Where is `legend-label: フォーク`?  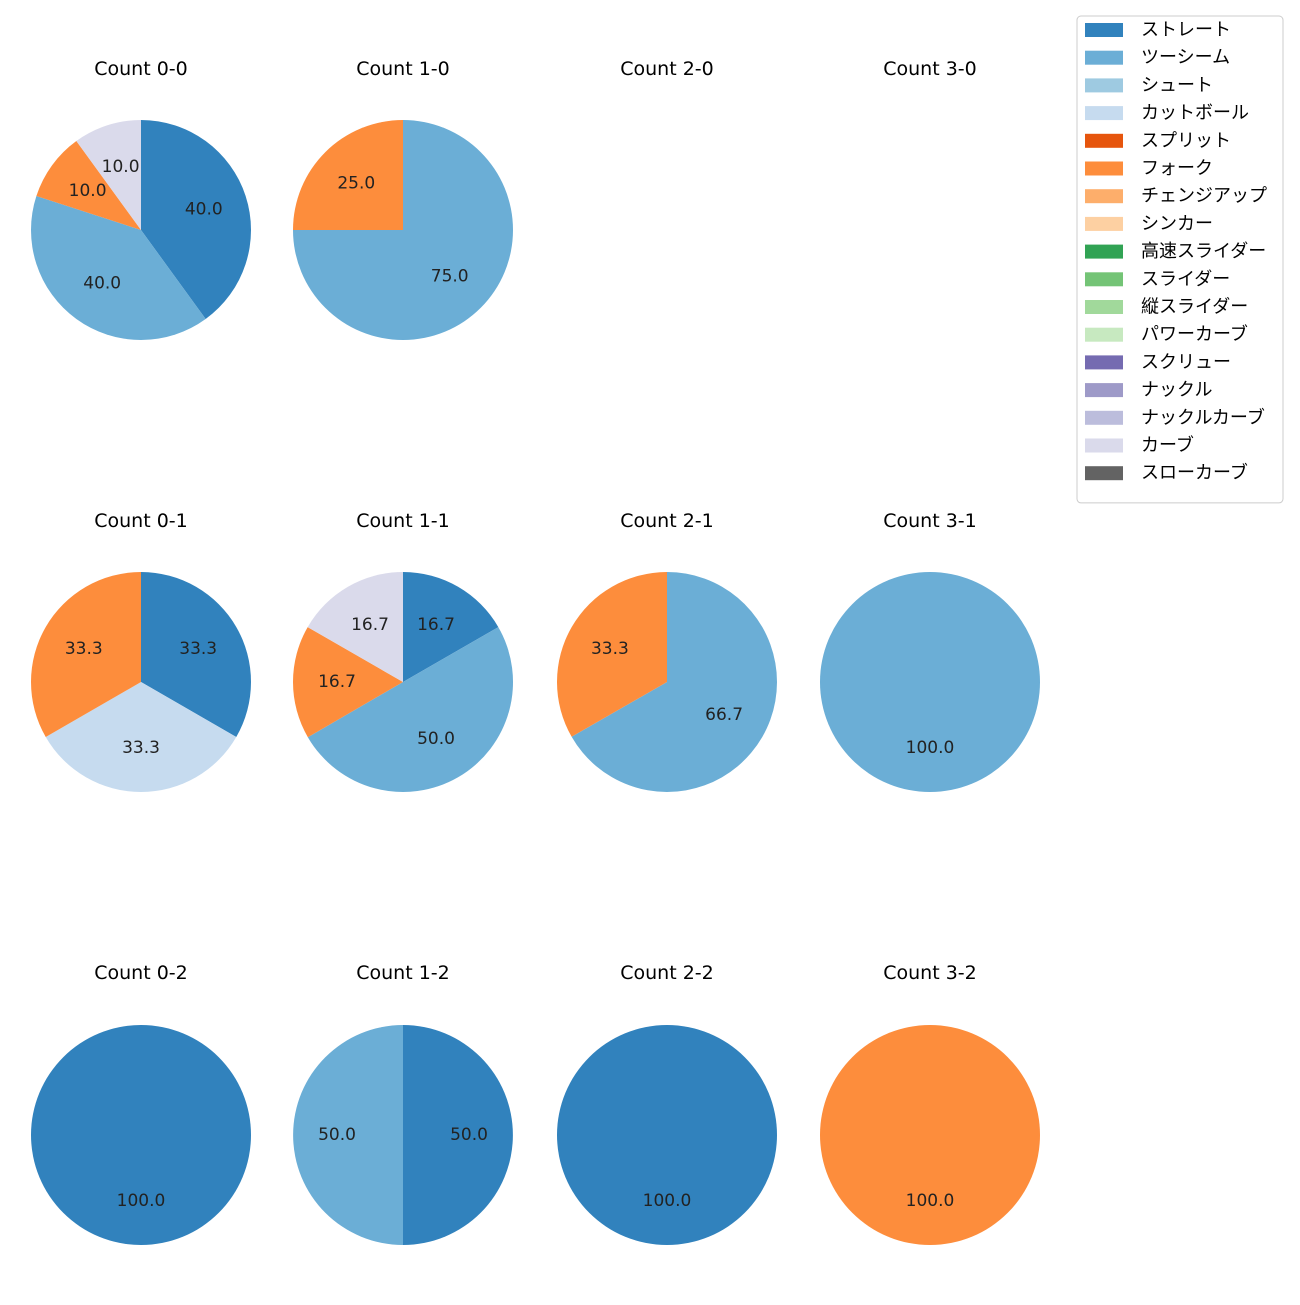 legend-label: フォーク is located at coordinates (1177, 168).